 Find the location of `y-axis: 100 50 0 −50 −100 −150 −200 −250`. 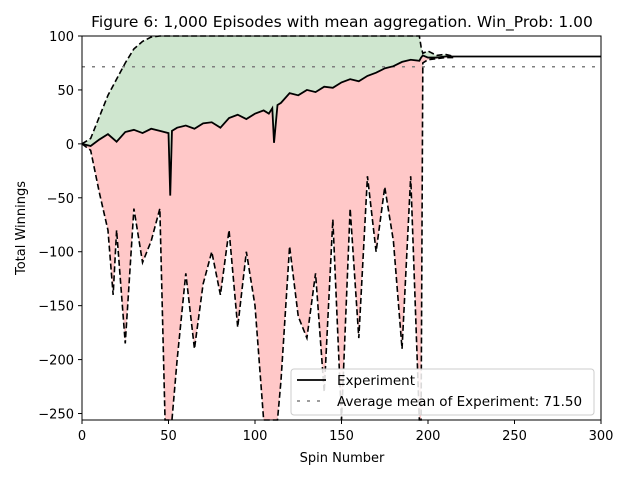

y-axis: 100 50 0 −50 −100 −150 −200 −250 is located at coordinates (60, 226).